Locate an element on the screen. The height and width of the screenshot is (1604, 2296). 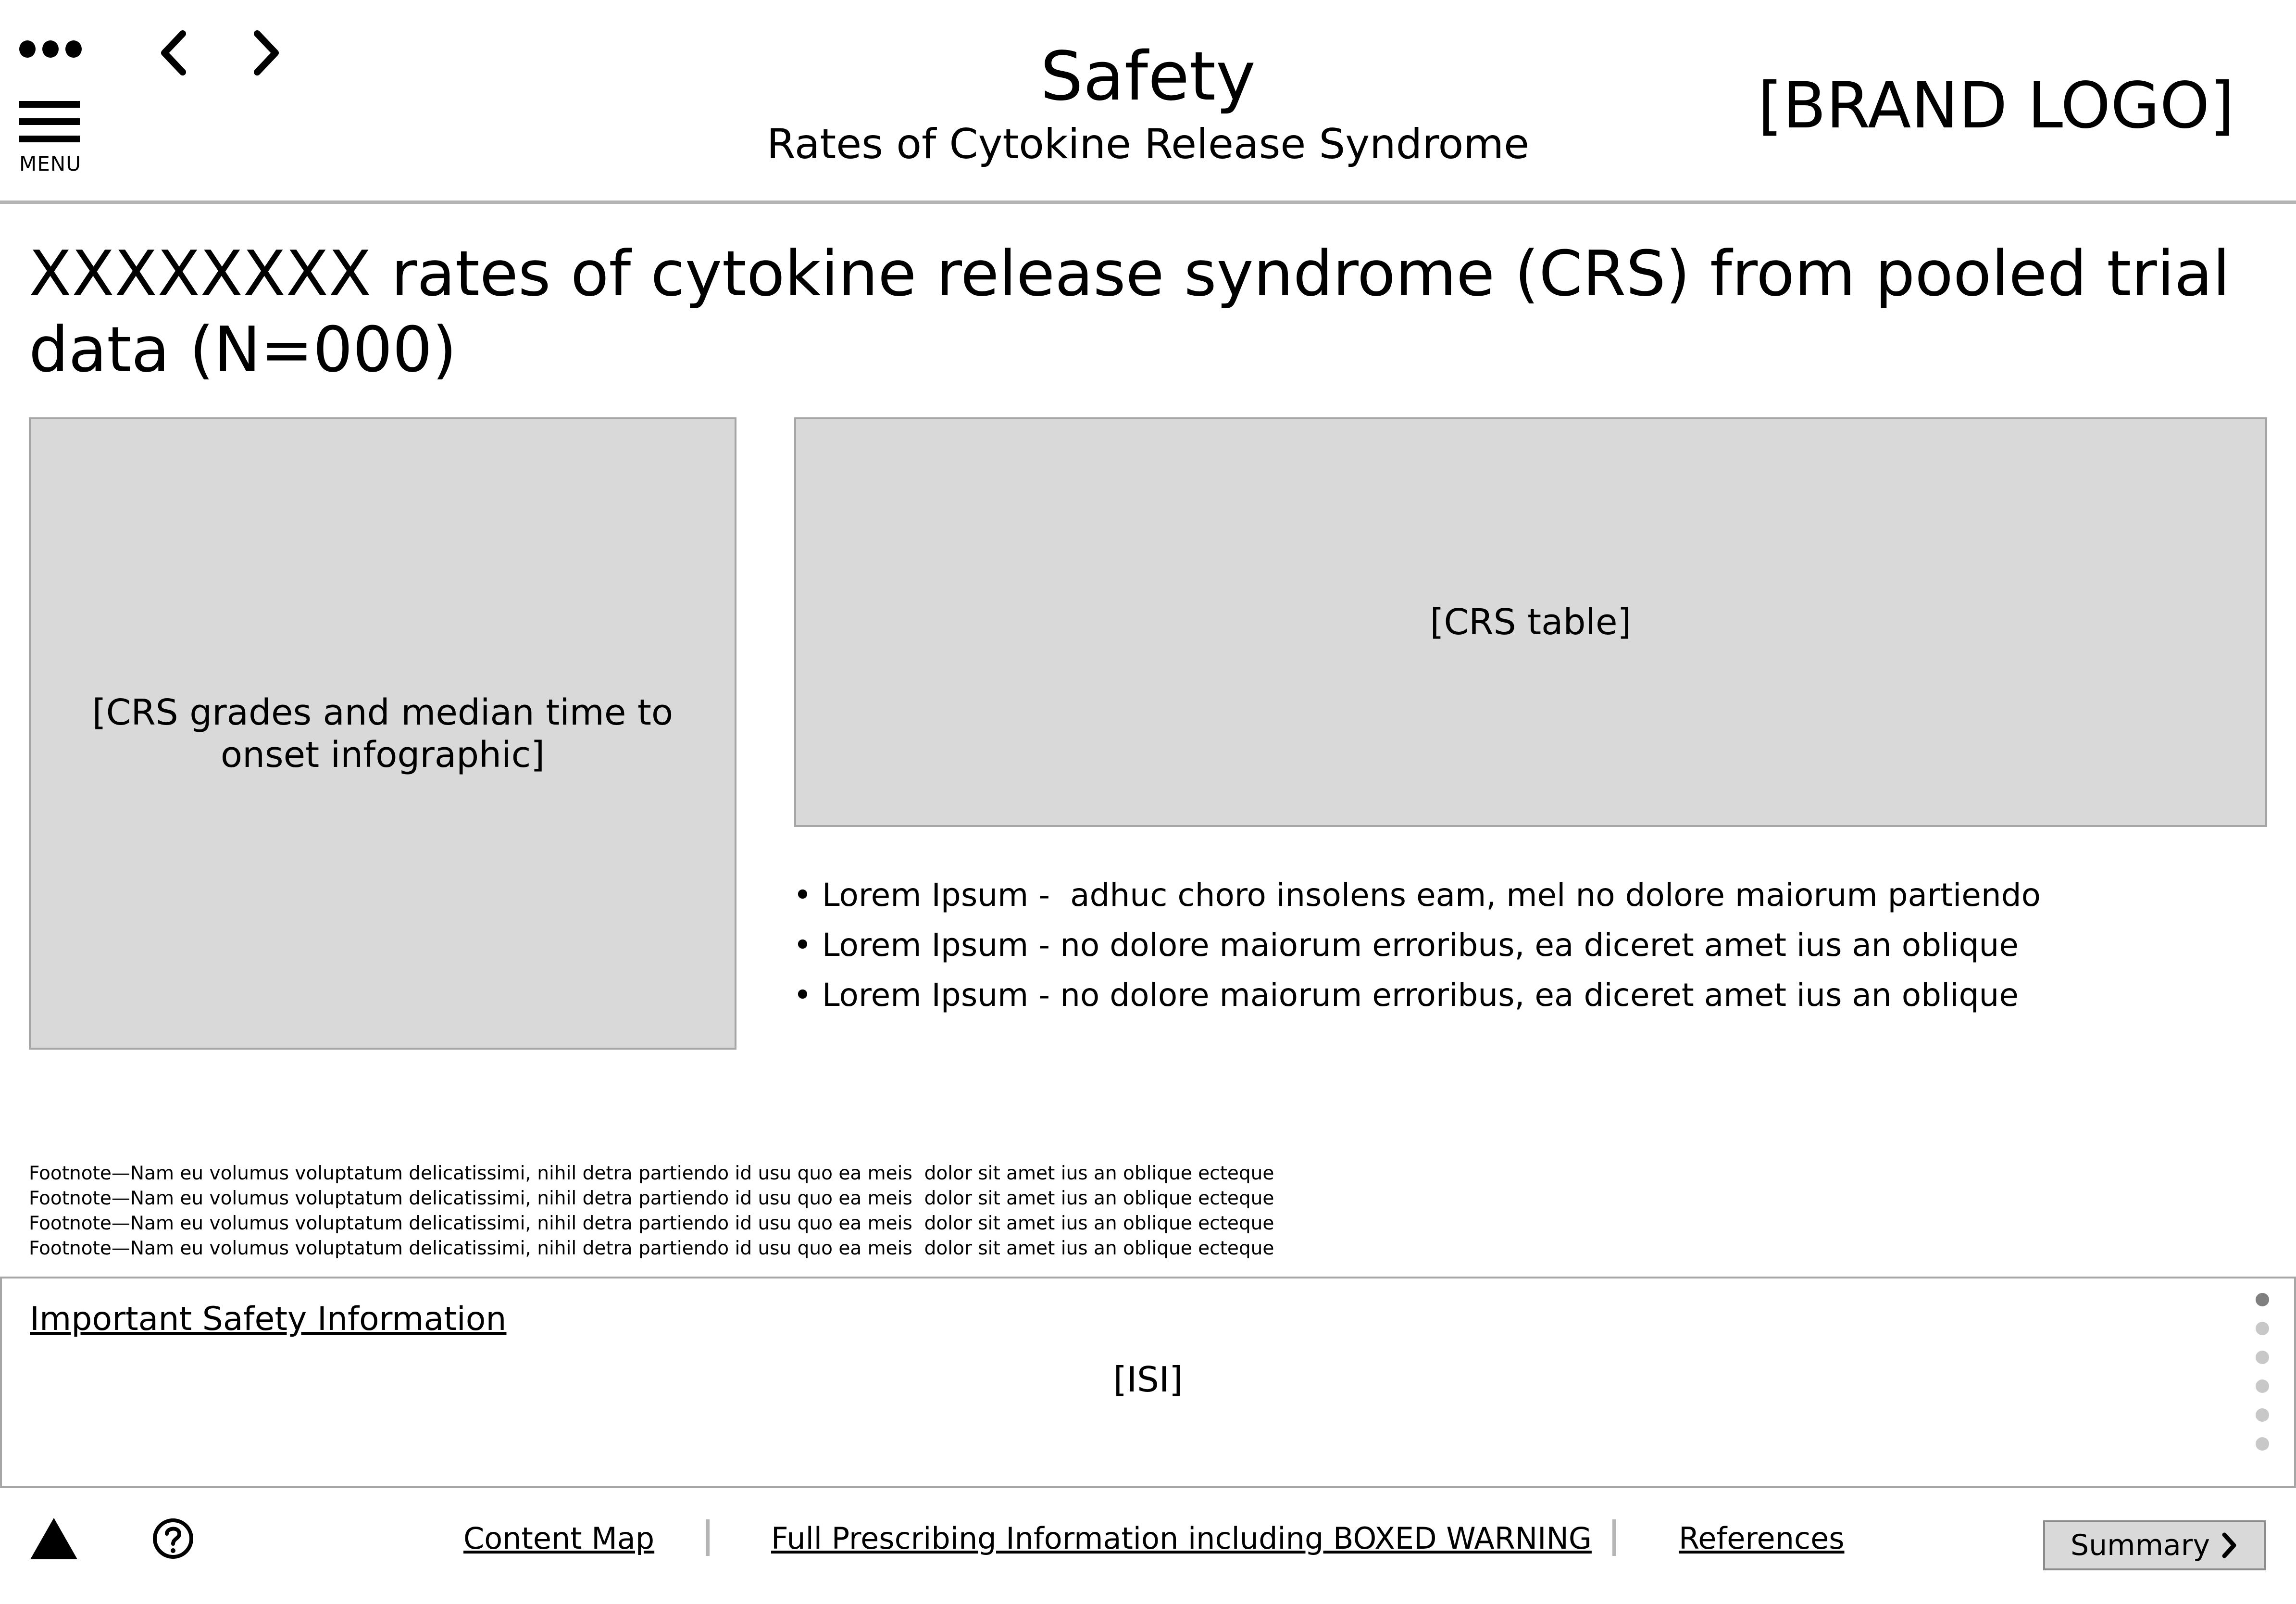
references-link: References is located at coordinates (1762, 1538).